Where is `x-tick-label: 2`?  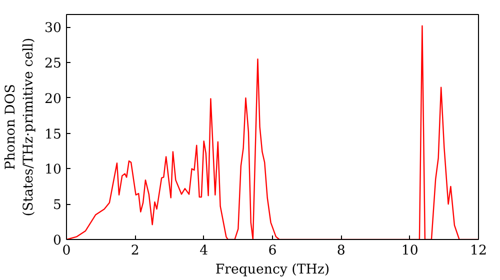
x-tick-label: 2 is located at coordinates (135, 251).